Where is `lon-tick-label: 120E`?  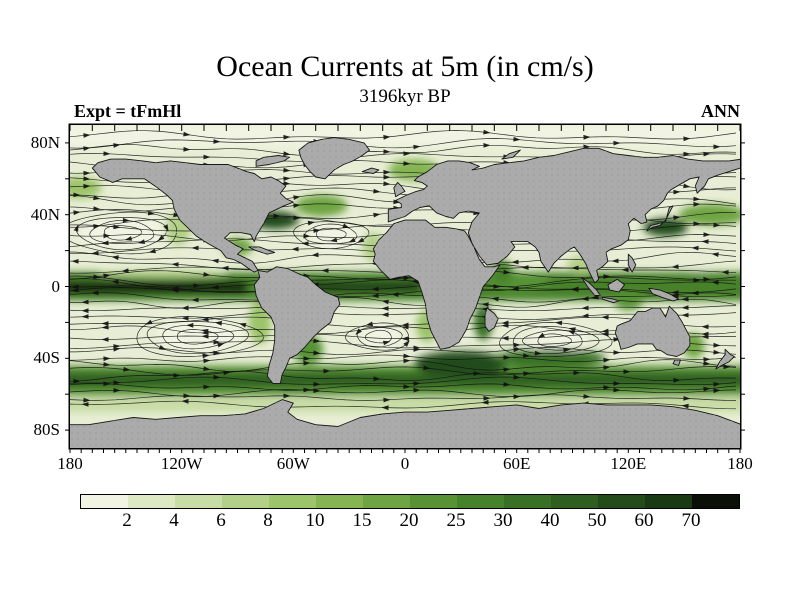
lon-tick-label: 120E is located at coordinates (628, 463).